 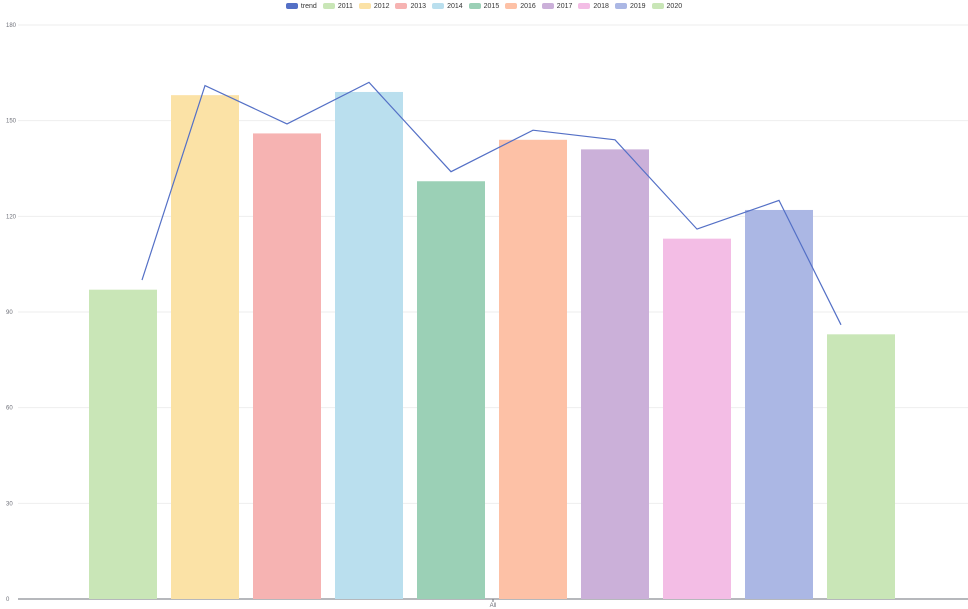 I want to click on bar-2020, so click(x=861, y=466).